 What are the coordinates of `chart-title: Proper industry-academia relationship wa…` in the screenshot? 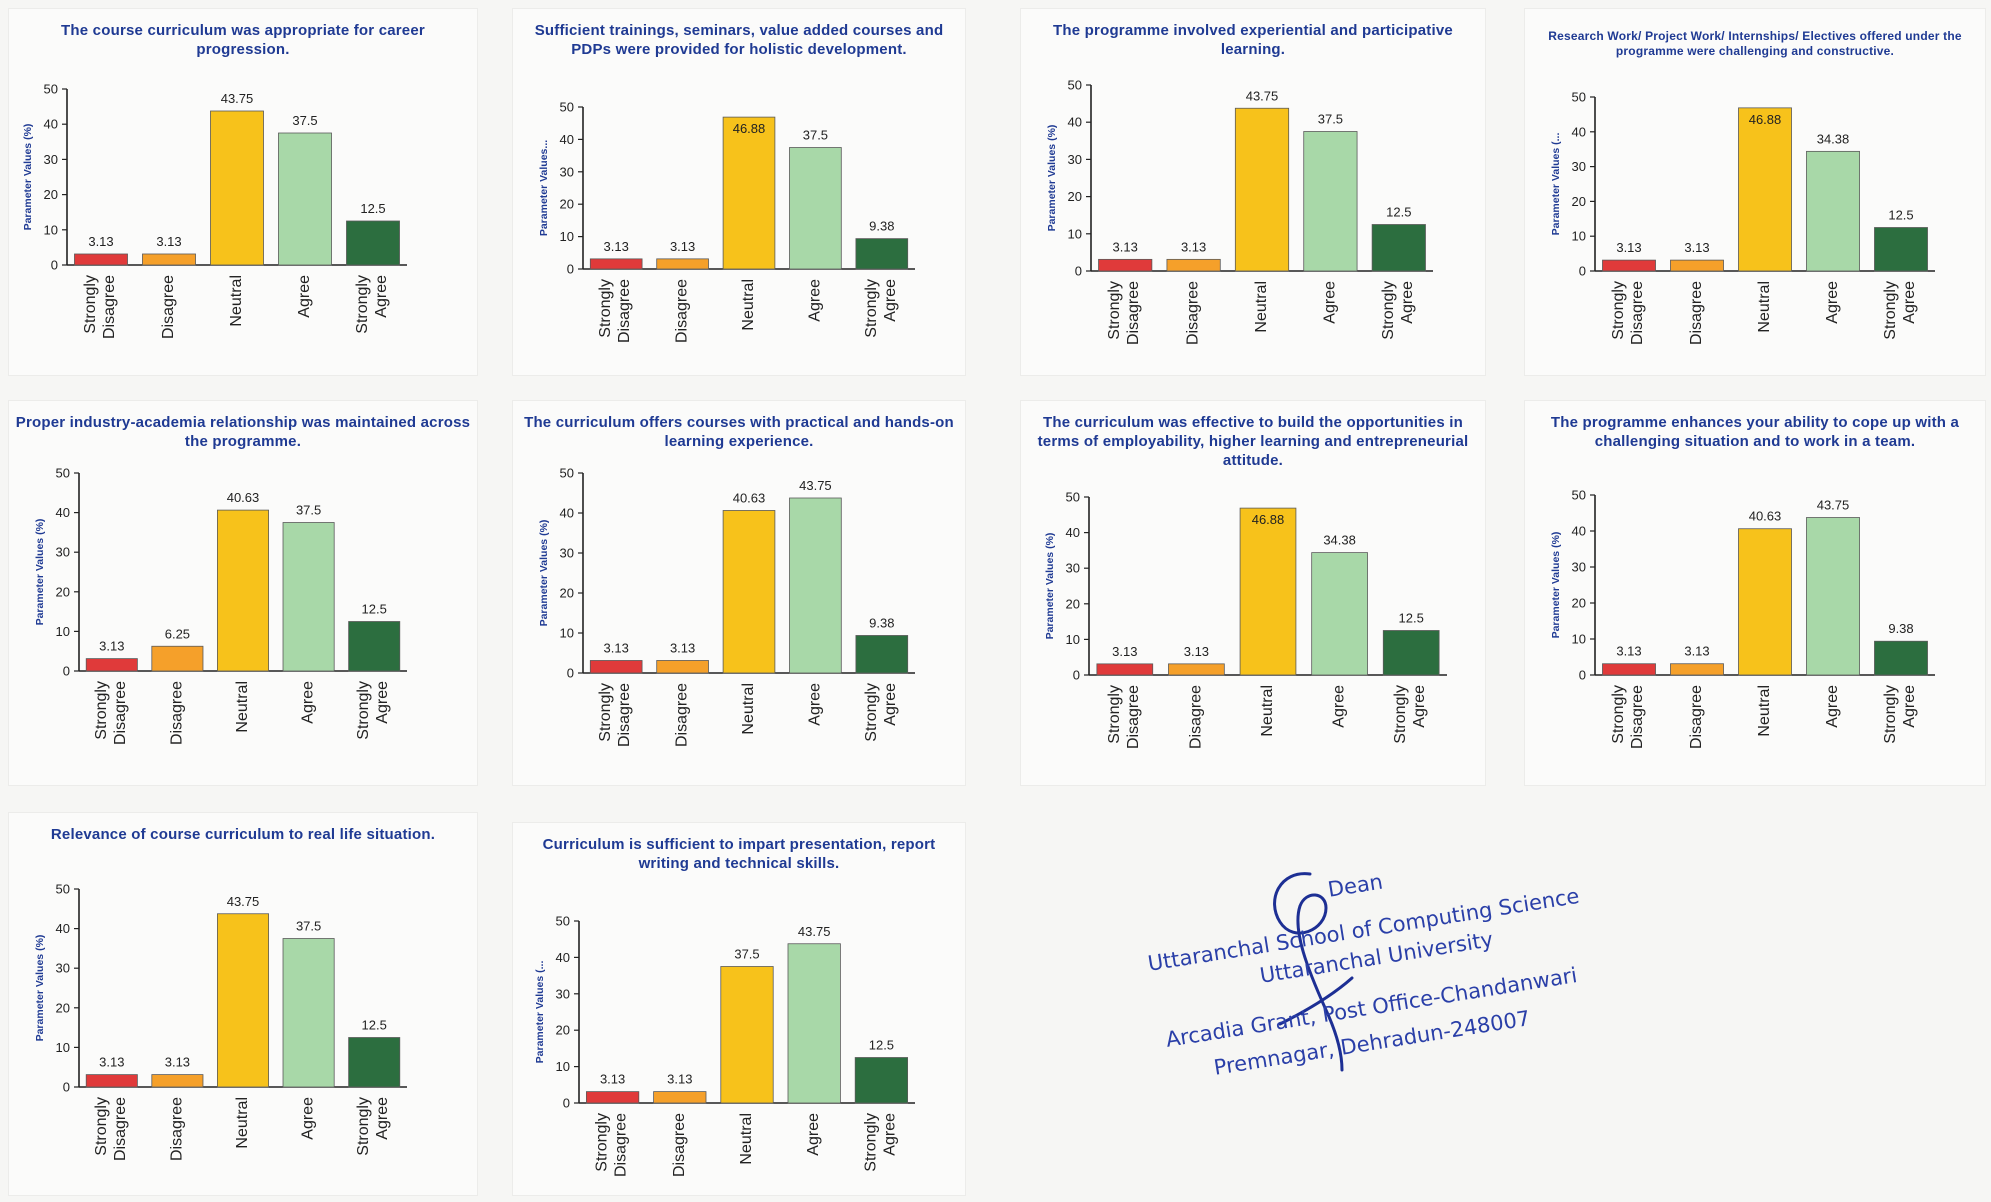 It's located at (243, 432).